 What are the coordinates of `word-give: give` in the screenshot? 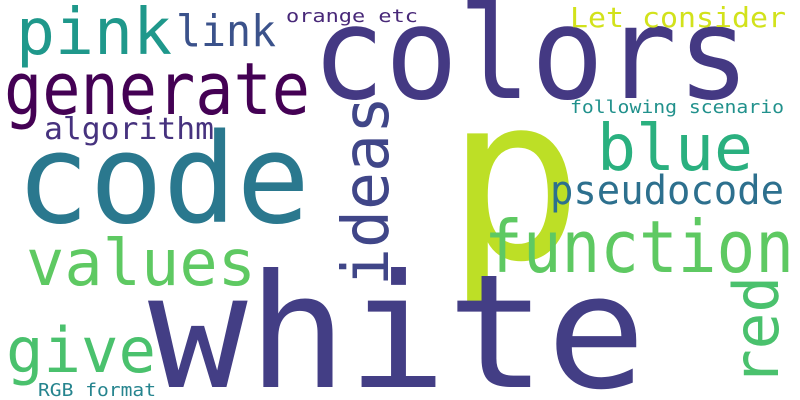 It's located at (81, 350).